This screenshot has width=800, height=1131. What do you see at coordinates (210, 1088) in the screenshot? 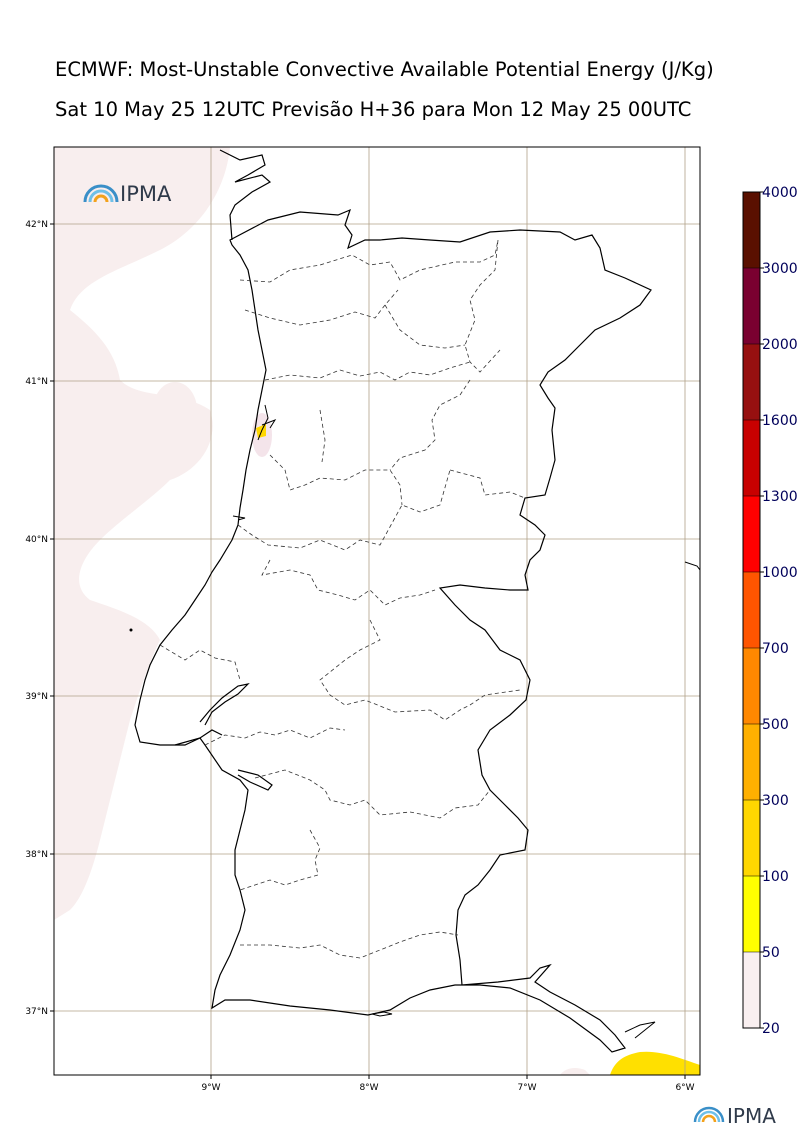
I see `lon-tick-label: 9°W` at bounding box center [210, 1088].